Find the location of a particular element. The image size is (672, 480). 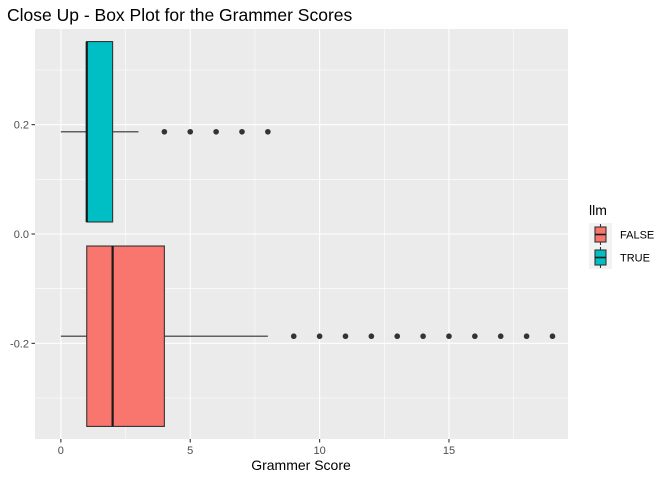

x-tick-label: 5 is located at coordinates (190, 451).